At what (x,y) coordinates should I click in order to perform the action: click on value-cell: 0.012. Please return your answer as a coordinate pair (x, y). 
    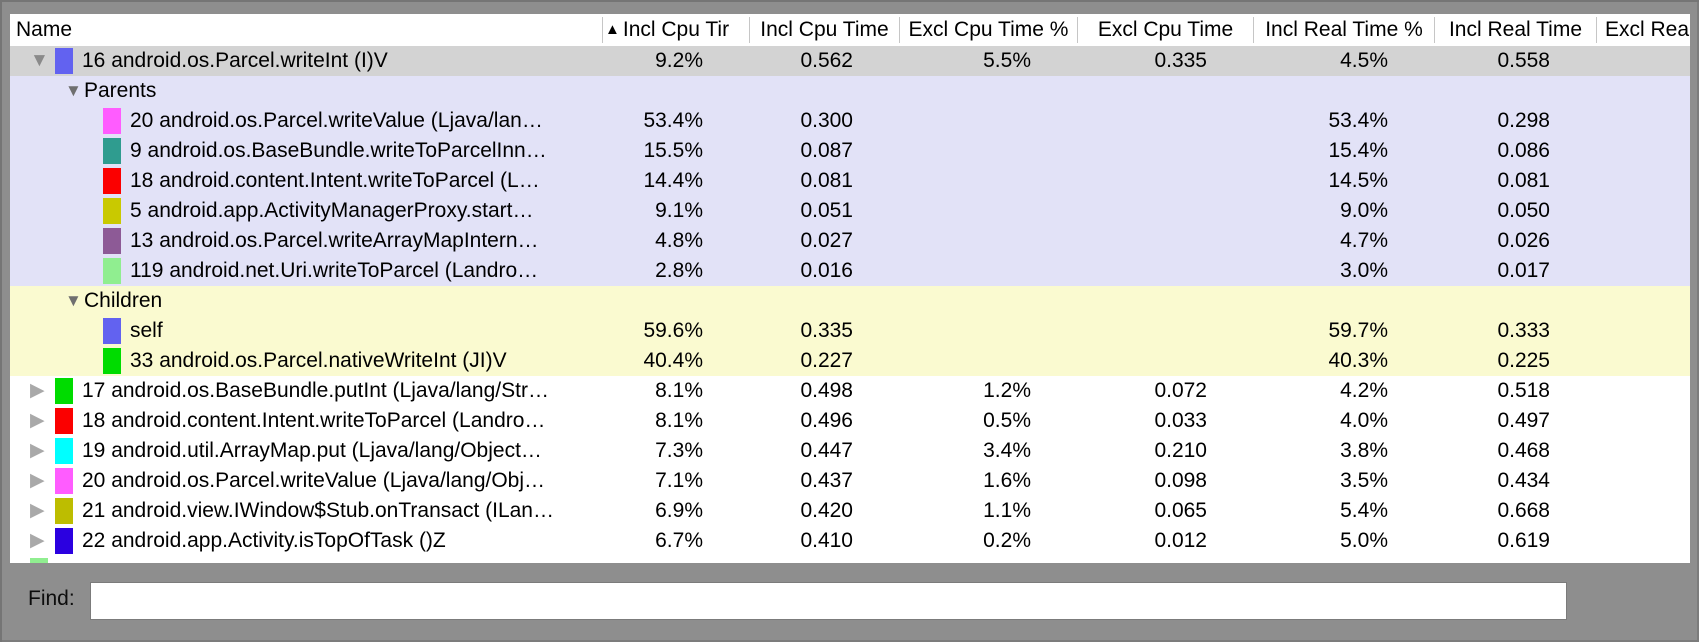
    Looking at the image, I should click on (1180, 540).